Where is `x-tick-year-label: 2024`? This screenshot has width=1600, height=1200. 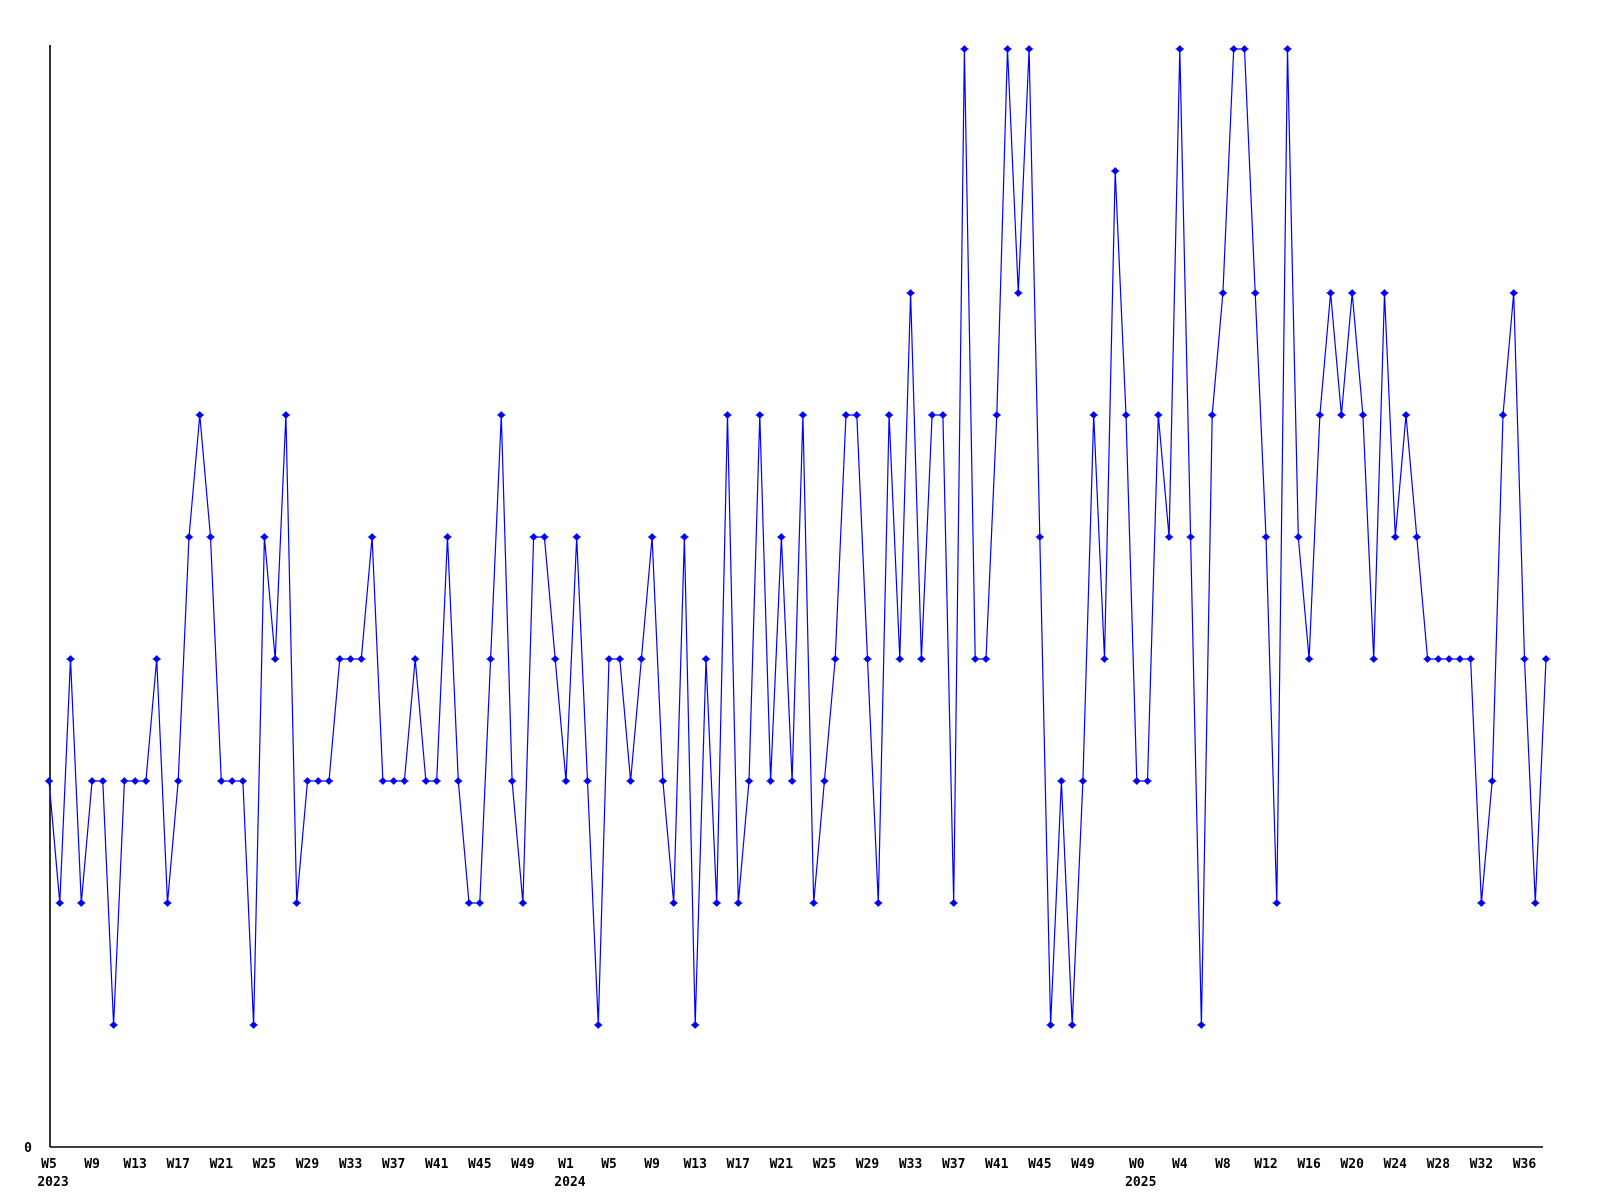
x-tick-year-label: 2024 is located at coordinates (569, 1182).